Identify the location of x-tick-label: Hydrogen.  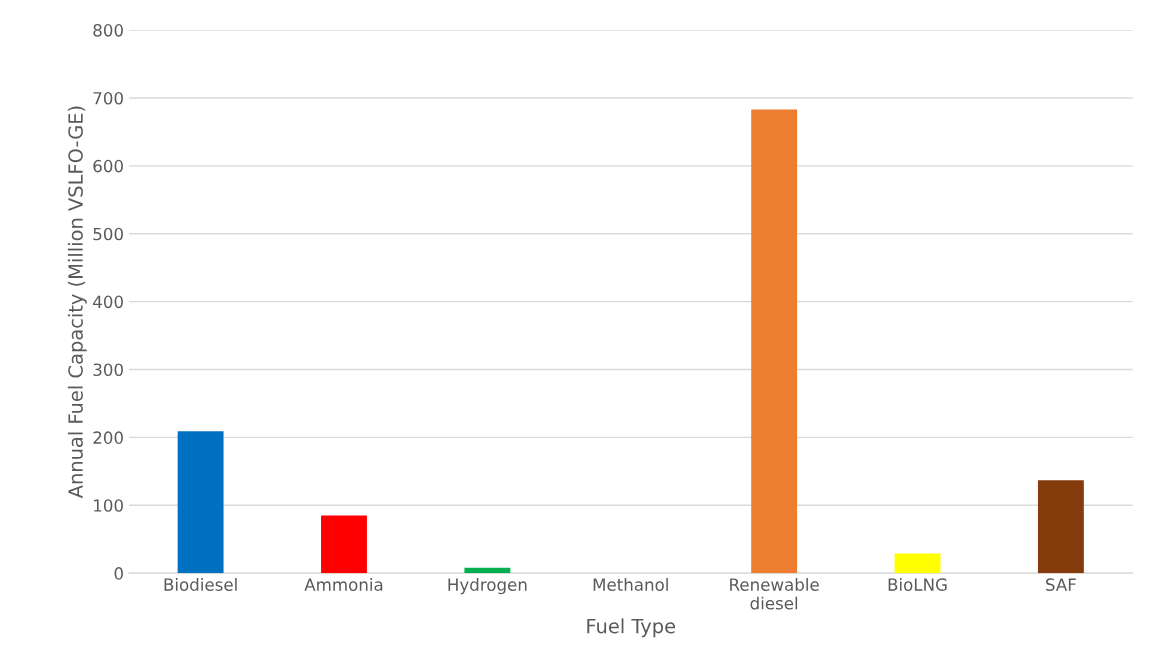
(487, 586).